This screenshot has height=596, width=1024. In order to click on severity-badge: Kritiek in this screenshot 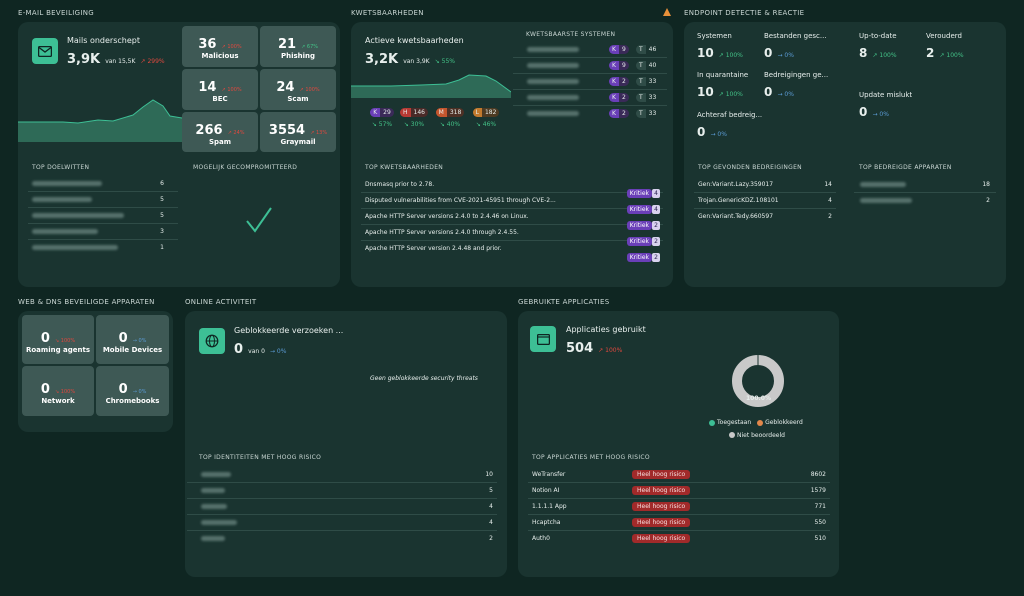, I will do `click(639, 257)`.